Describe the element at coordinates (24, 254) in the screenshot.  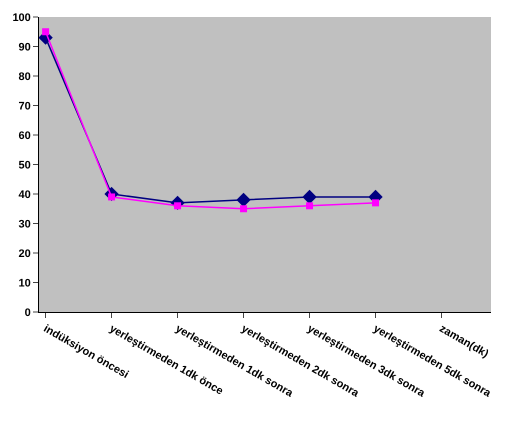
I see `y-tick-label: 20` at that location.